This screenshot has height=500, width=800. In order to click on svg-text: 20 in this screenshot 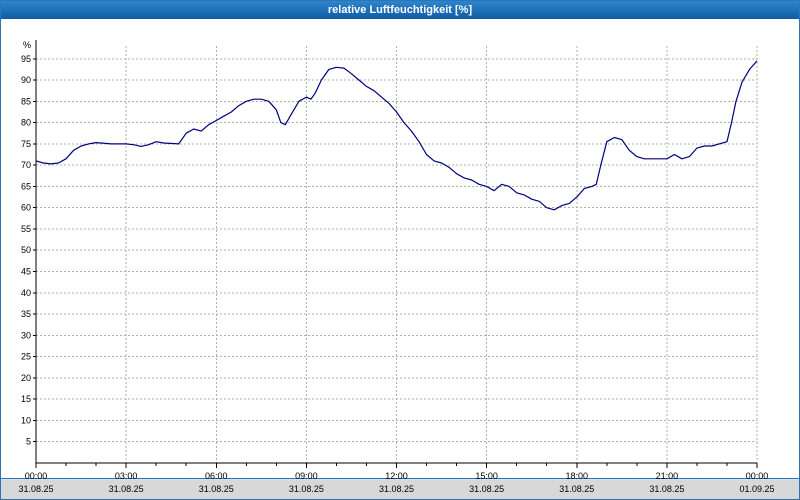, I will do `click(26, 378)`.